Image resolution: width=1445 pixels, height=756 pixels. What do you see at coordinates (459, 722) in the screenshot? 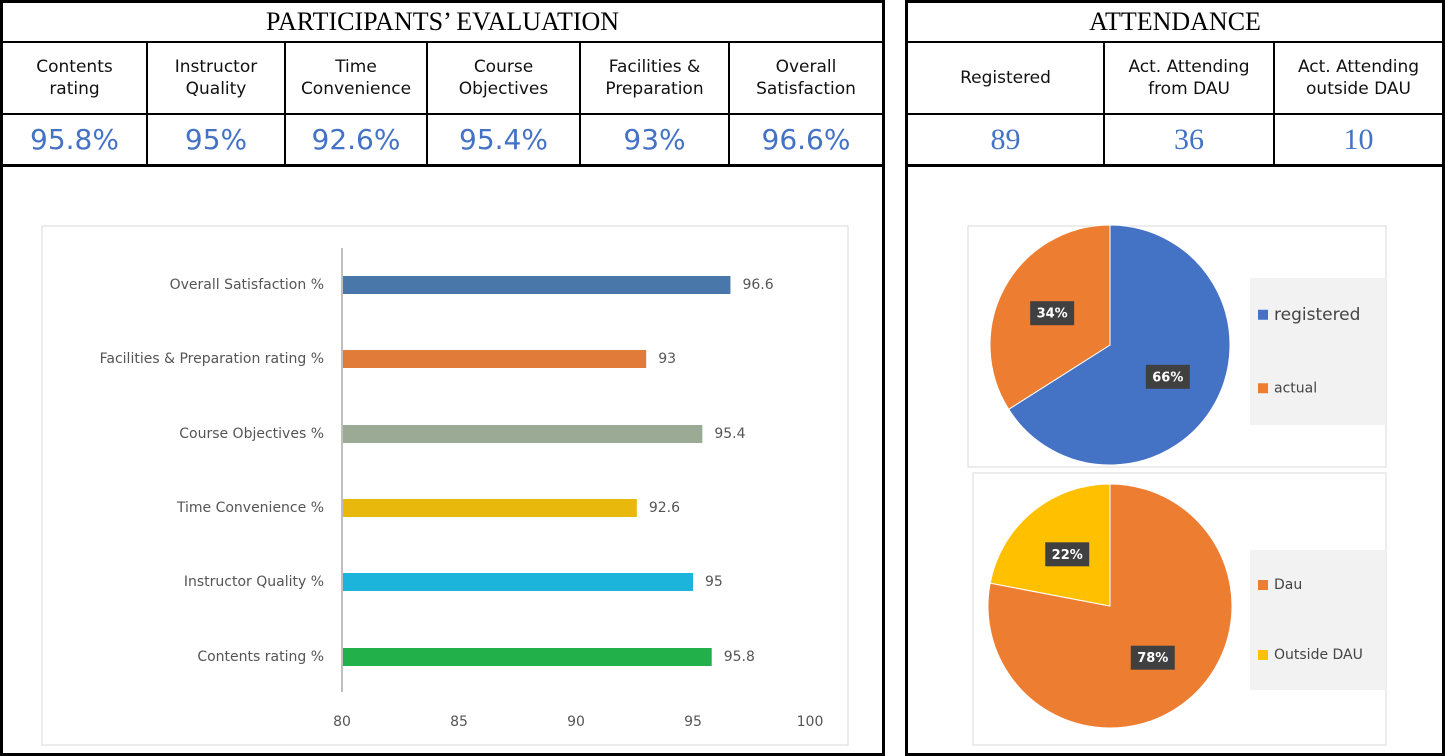
I see `x-tick-label: 85` at bounding box center [459, 722].